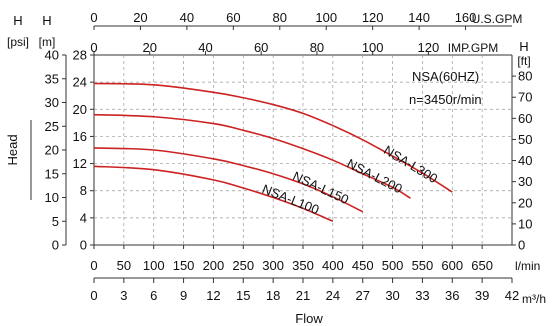 The height and width of the screenshot is (326, 555). I want to click on usgpm-tick-label: 60, so click(233, 17).